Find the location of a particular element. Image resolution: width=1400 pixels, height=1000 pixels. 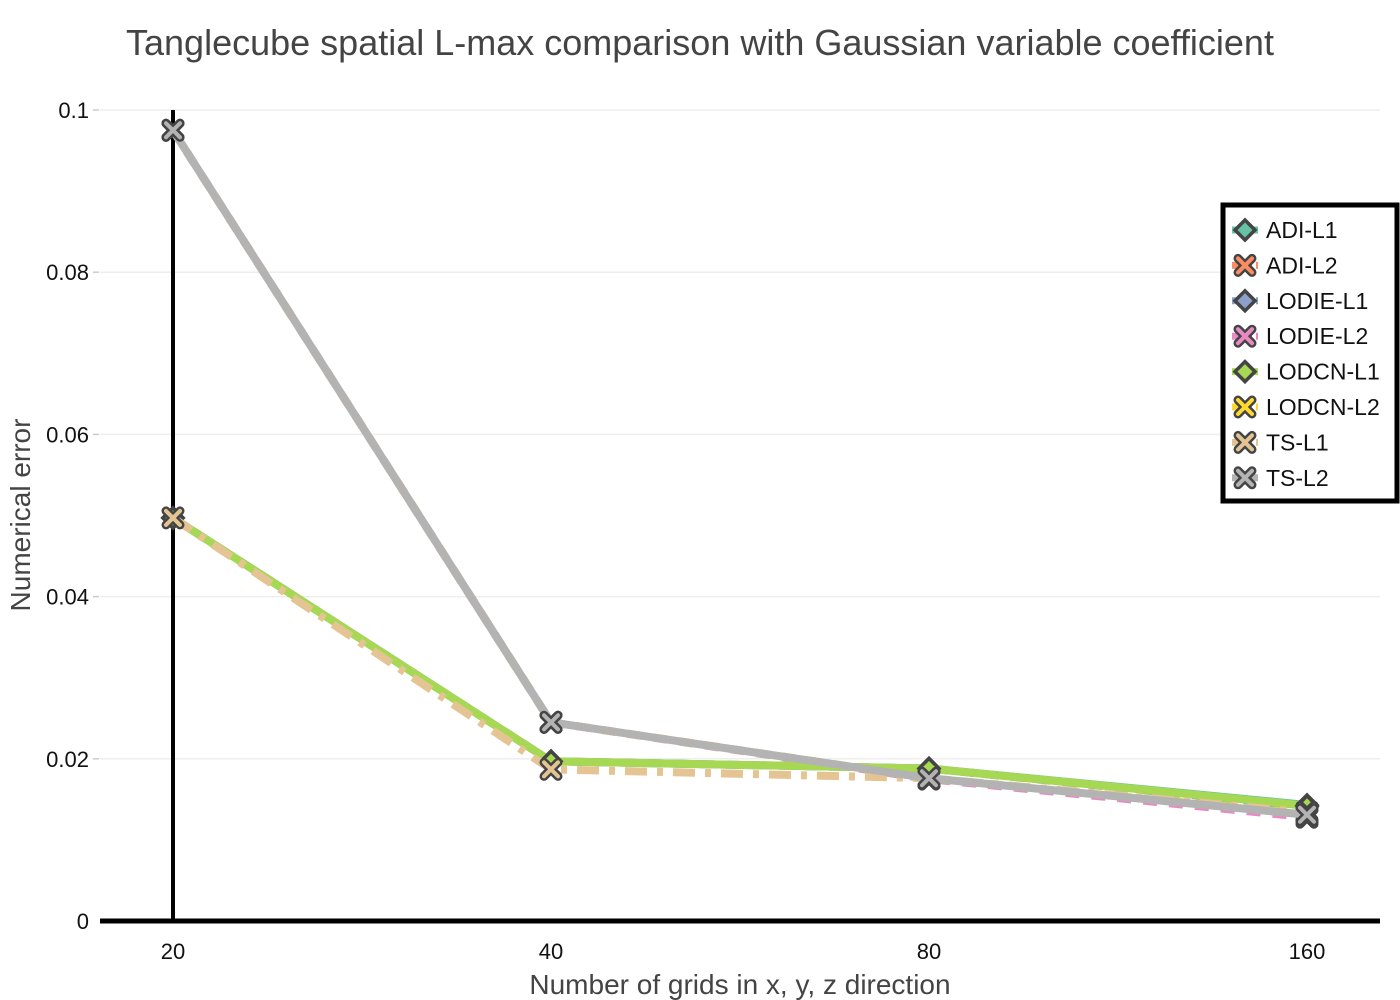

x-tick-label: 80 is located at coordinates (929, 951).